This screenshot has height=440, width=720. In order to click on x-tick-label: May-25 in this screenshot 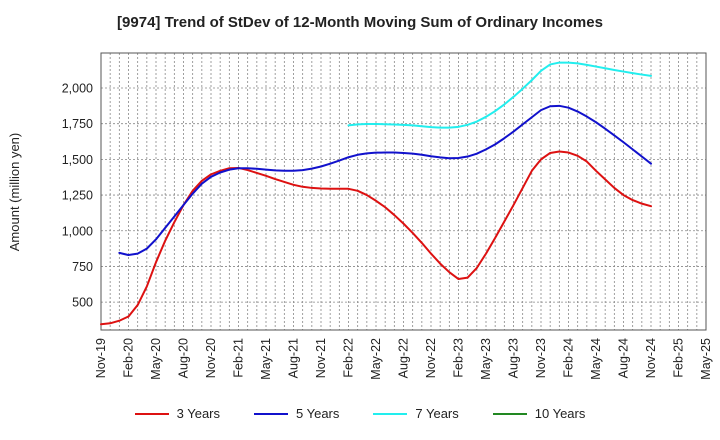, I will do `click(706, 359)`.